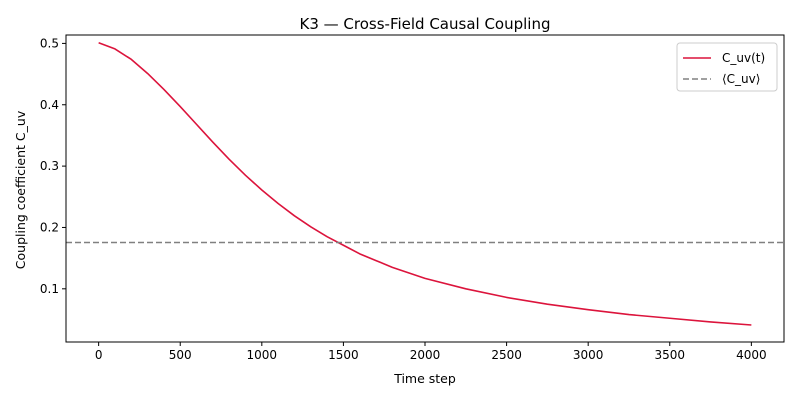  Describe the element at coordinates (262, 355) in the screenshot. I see `x-tick-label: 1000` at that location.